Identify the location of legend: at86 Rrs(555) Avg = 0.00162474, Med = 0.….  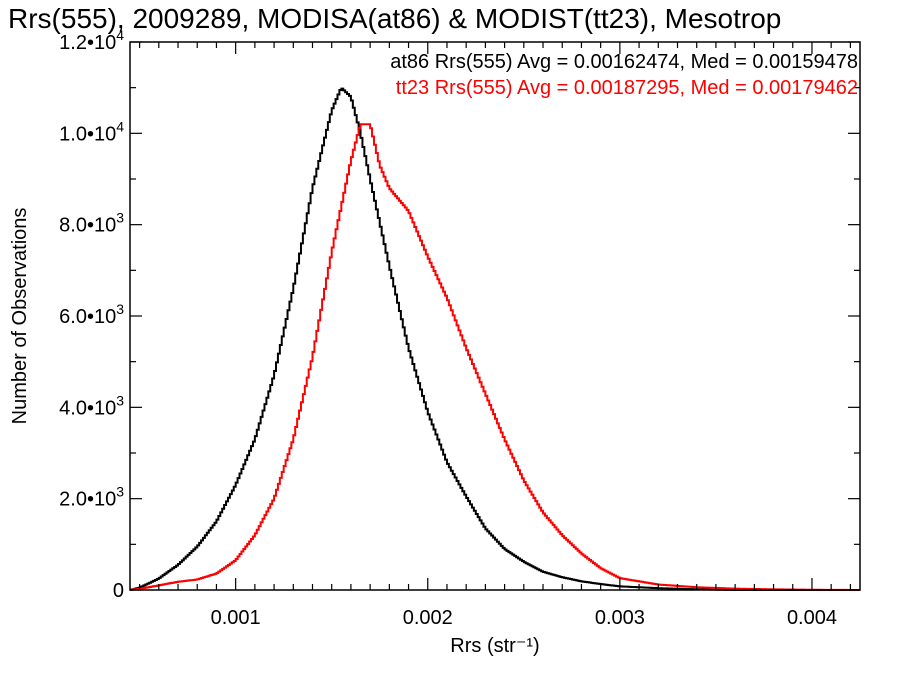
(624, 75).